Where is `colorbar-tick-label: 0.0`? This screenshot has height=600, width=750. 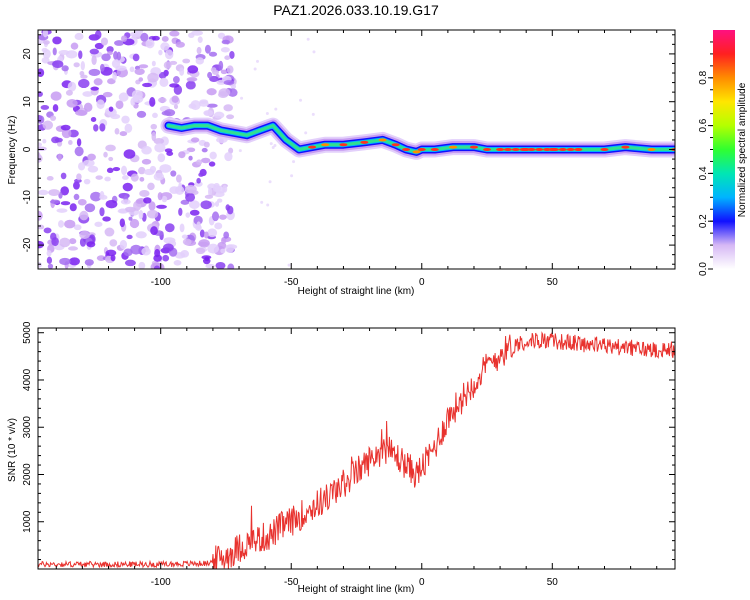 colorbar-tick-label: 0.0 is located at coordinates (703, 269).